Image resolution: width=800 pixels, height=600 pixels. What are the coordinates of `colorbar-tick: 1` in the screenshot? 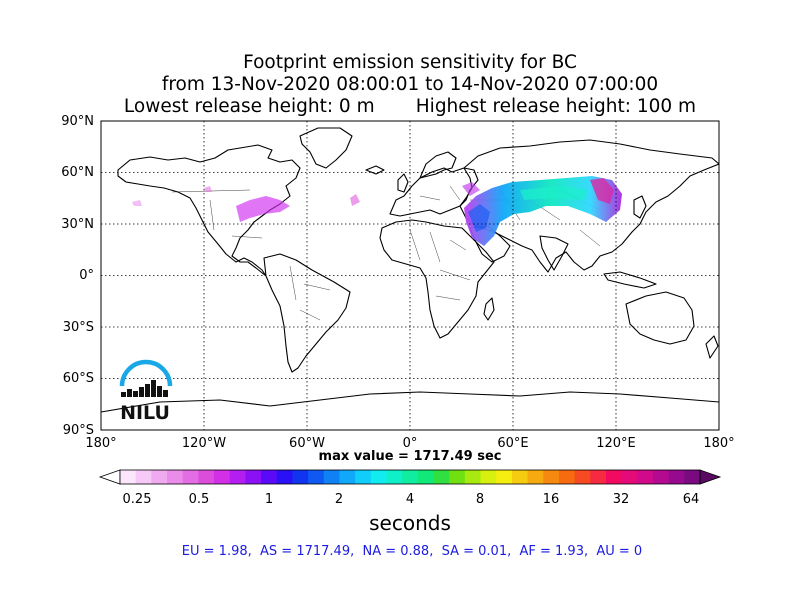 It's located at (269, 499).